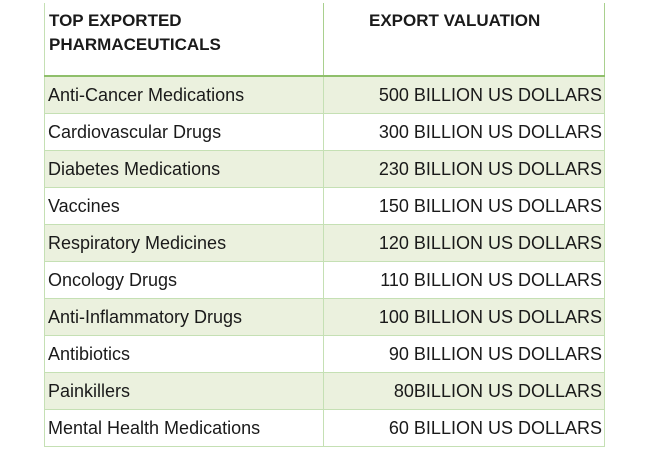  I want to click on product-name-cell: Respiratory Medicines, so click(184, 243).